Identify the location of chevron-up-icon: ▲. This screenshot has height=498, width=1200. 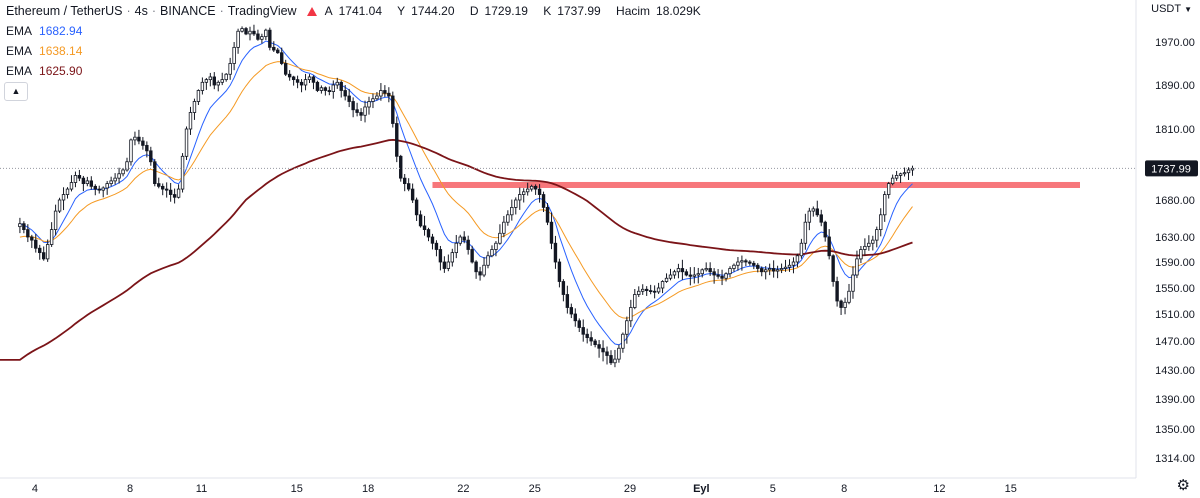
(16, 91).